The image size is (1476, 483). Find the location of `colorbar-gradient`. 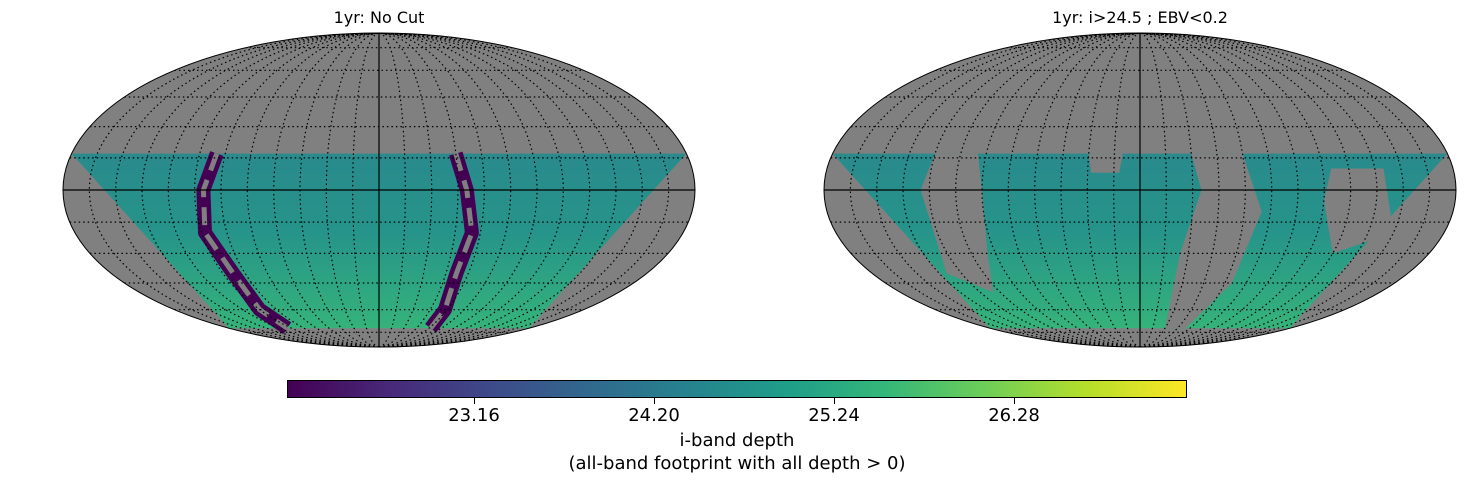

colorbar-gradient is located at coordinates (737, 389).